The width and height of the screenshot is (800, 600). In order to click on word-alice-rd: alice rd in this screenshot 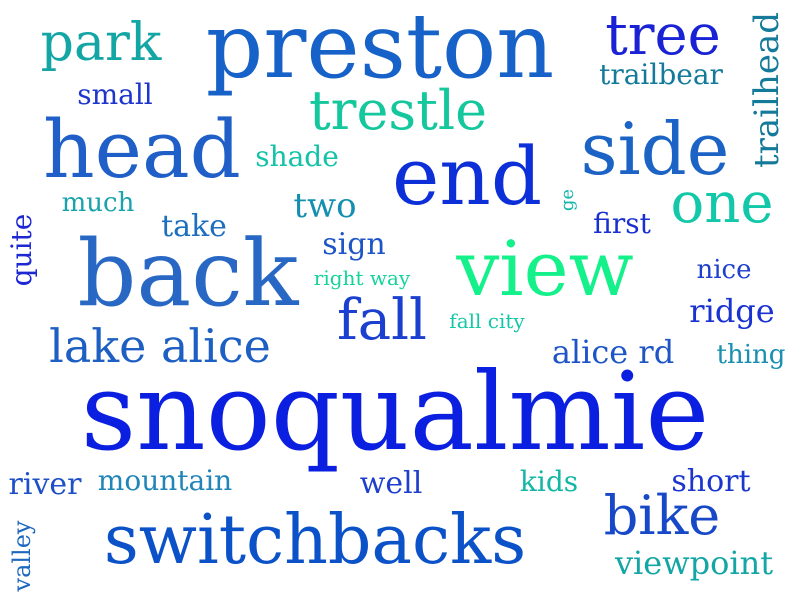, I will do `click(613, 352)`.